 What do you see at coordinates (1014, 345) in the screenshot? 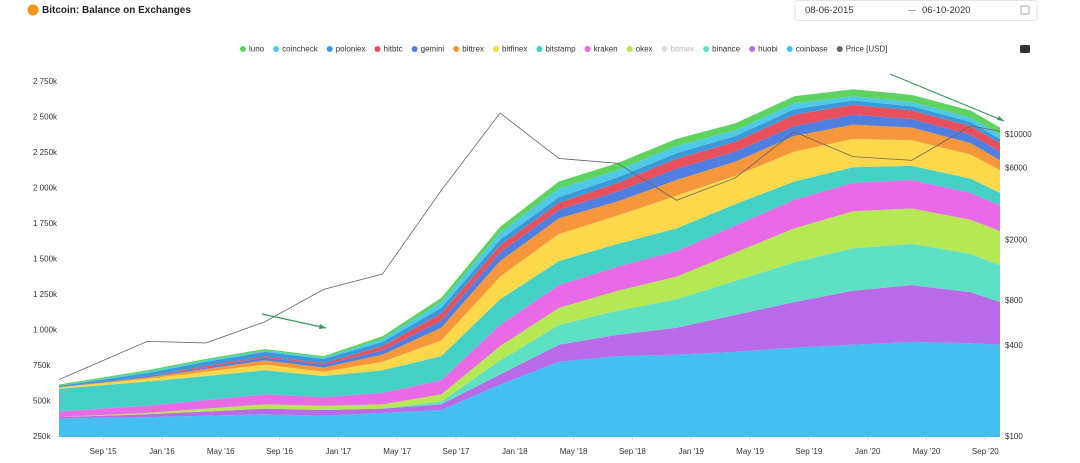
I see `y2-tick-label: $400` at bounding box center [1014, 345].